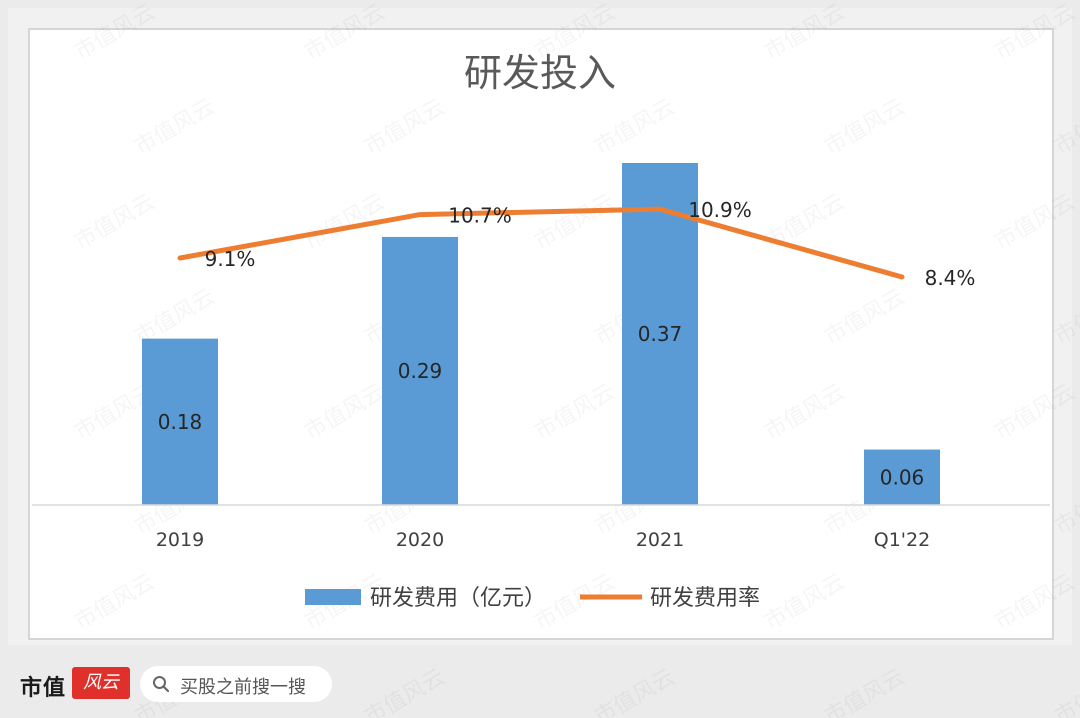  I want to click on search-icon, so click(161, 684).